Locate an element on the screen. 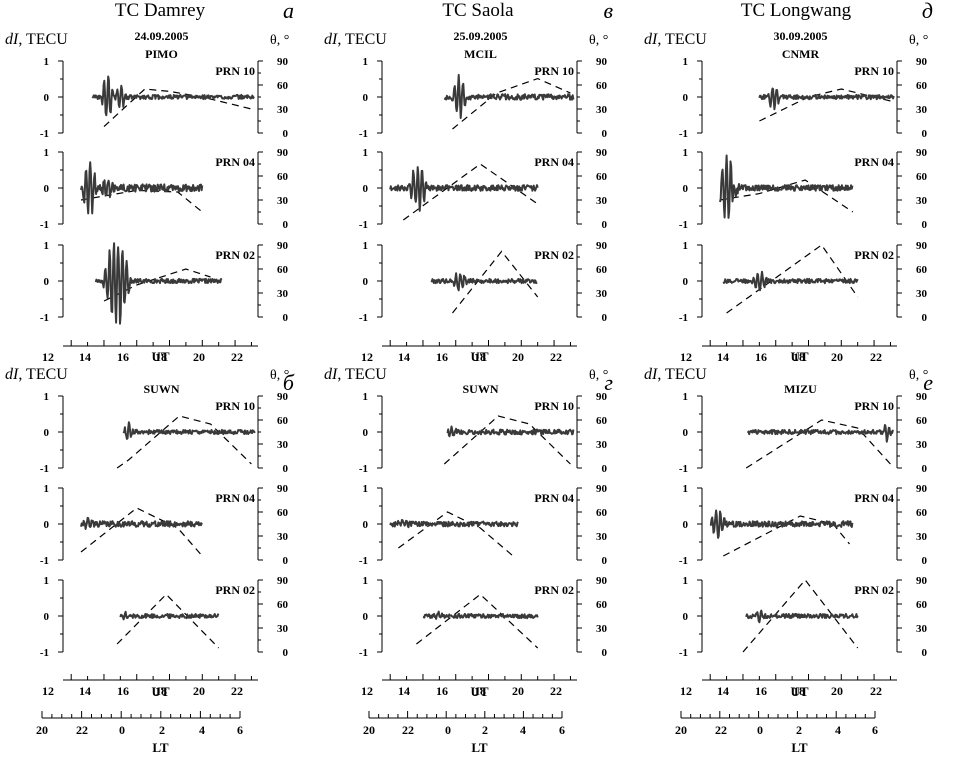 Image resolution: width=953 pixels, height=758 pixels. lt-tick-label: 0 is located at coordinates (122, 730).